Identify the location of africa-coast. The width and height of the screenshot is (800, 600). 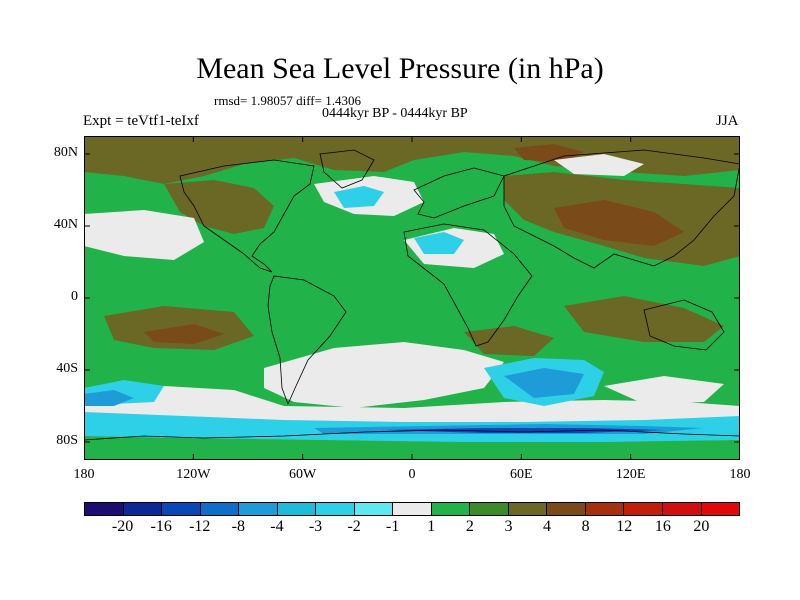
(468, 285).